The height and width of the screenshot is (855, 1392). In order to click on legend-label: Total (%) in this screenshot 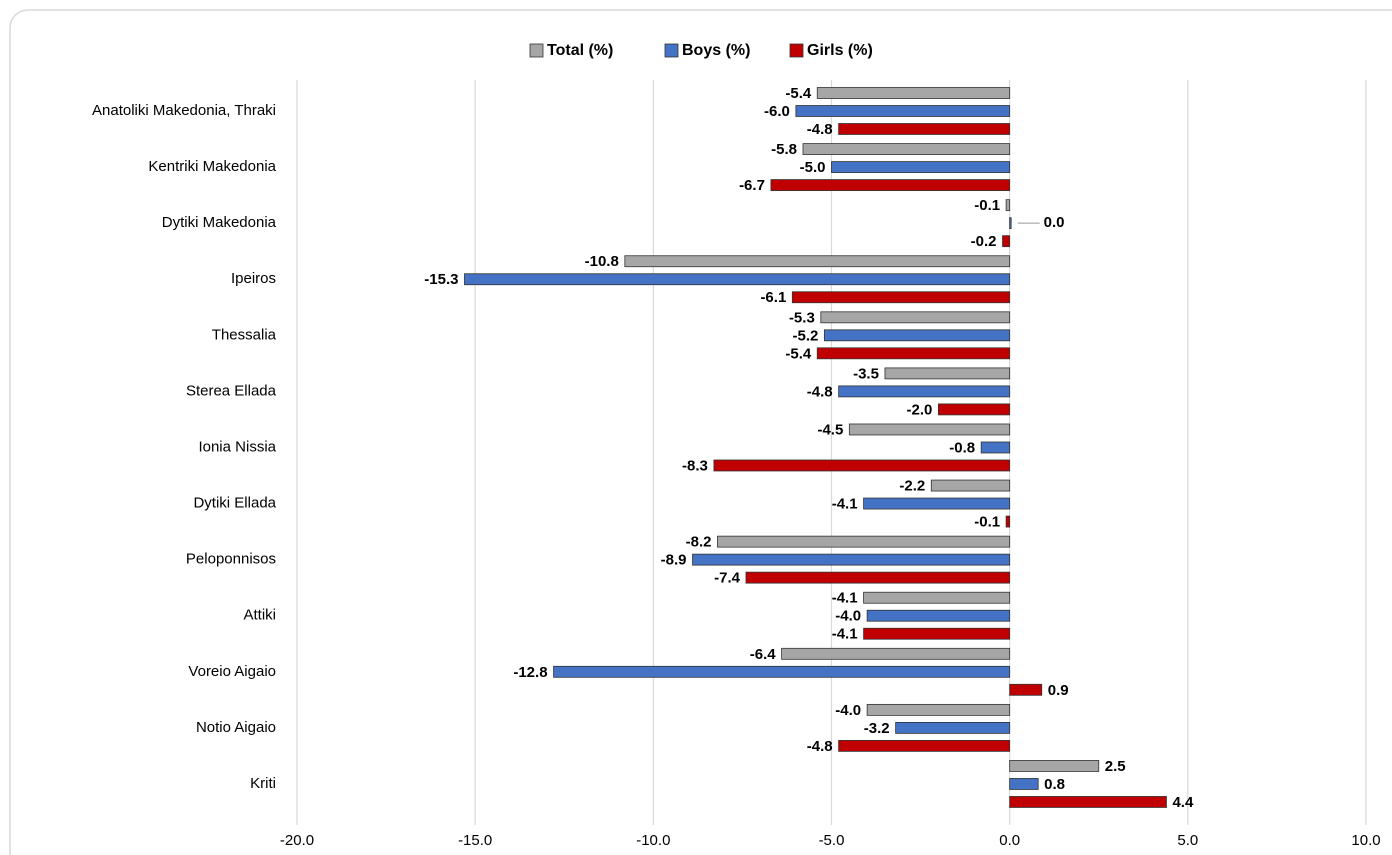, I will do `click(580, 50)`.